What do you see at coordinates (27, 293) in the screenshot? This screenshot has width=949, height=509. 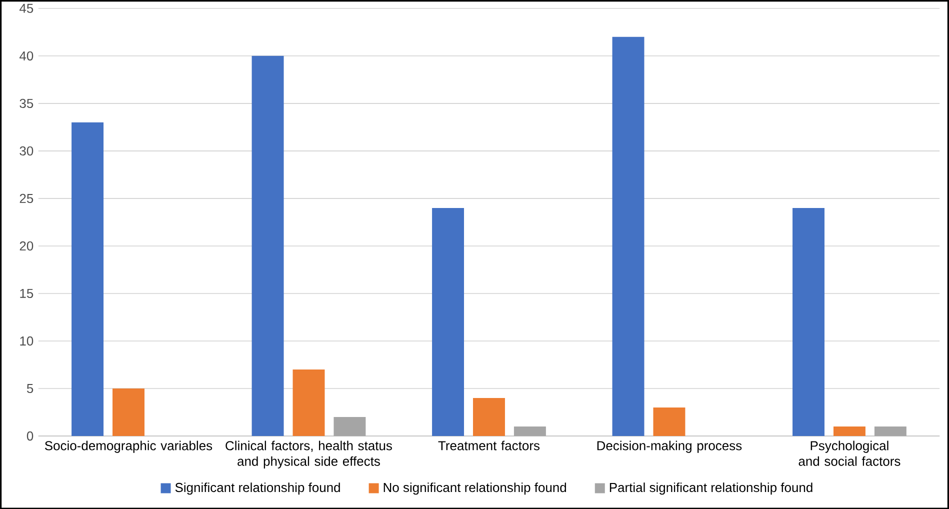 I see `y-tick-label: 15` at bounding box center [27, 293].